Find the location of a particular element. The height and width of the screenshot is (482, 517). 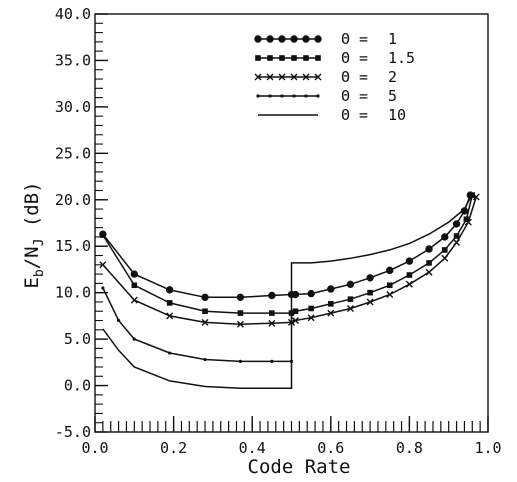

y-tick-label: 30.0 is located at coordinates (73, 107).